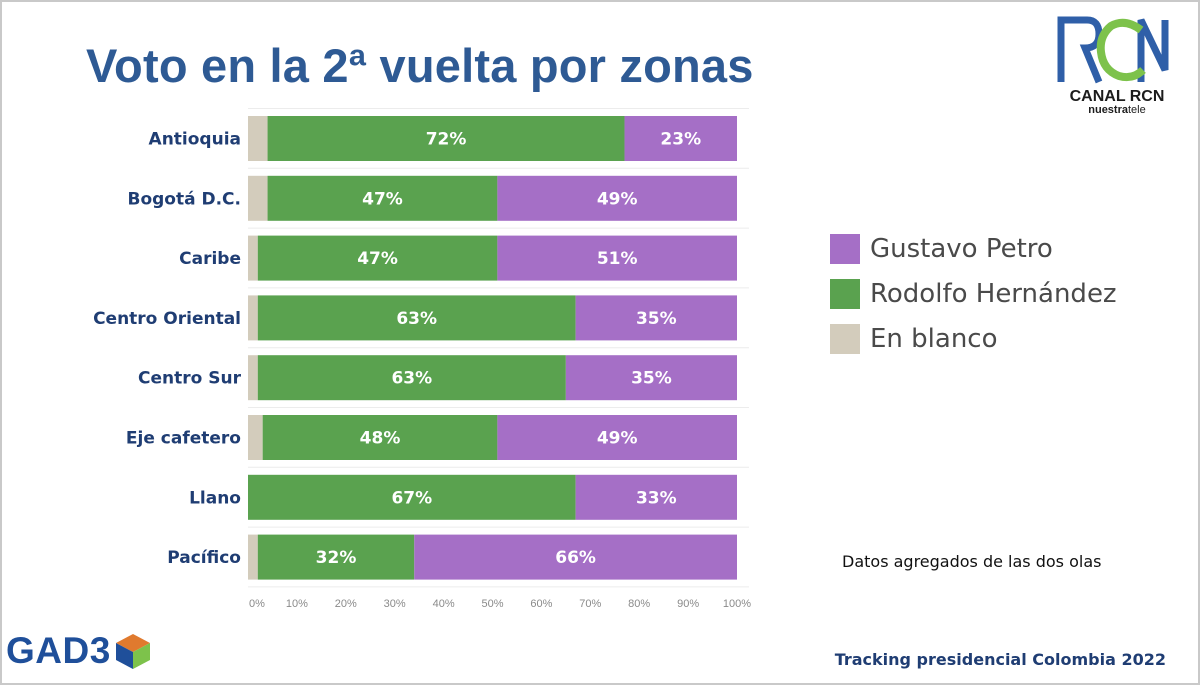 Image resolution: width=1200 pixels, height=685 pixels. What do you see at coordinates (639, 604) in the screenshot?
I see `x-tick-label: 80%` at bounding box center [639, 604].